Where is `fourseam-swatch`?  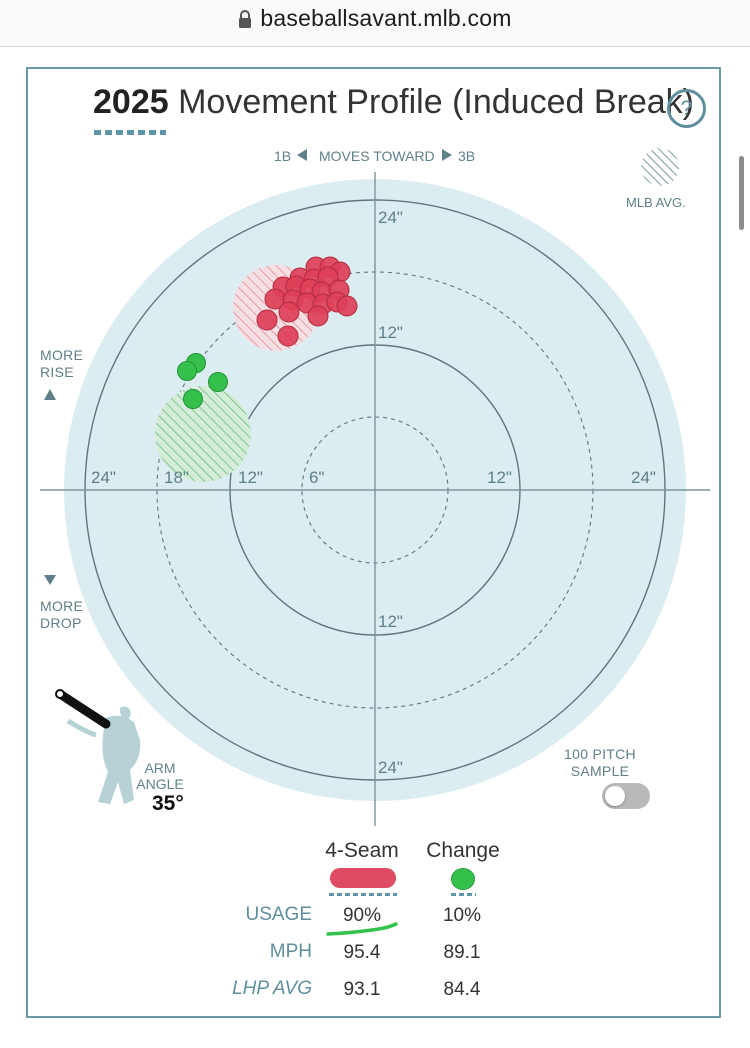 fourseam-swatch is located at coordinates (363, 878).